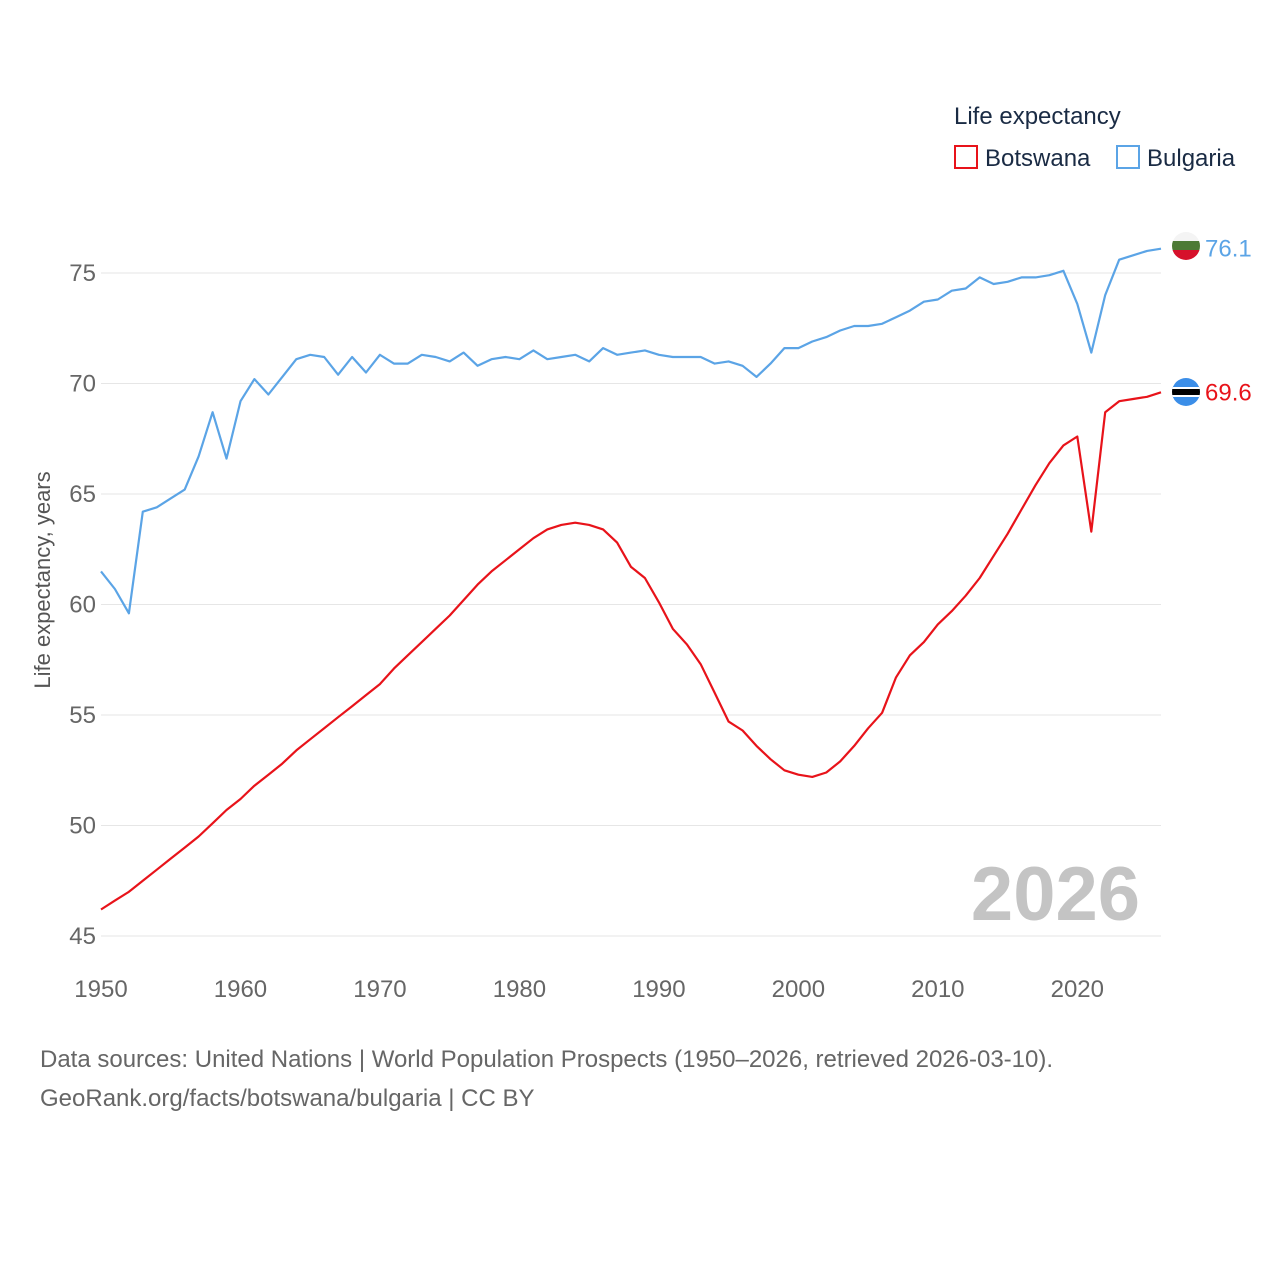 The height and width of the screenshot is (1280, 1280). Describe the element at coordinates (1128, 157) in the screenshot. I see `legend-swatch-bulgaria` at that location.